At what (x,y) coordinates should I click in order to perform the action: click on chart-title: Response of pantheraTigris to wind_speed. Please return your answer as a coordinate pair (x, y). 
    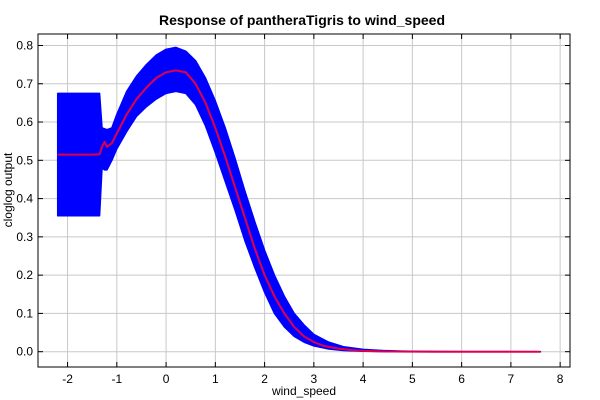
    Looking at the image, I should click on (302, 20).